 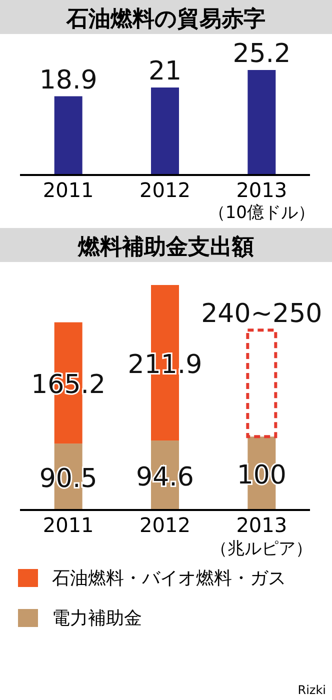 I want to click on legend-label: 電力補助金, so click(x=97, y=618).